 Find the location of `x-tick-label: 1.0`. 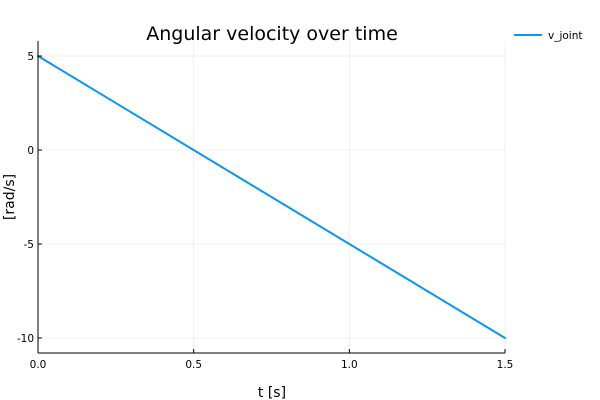

x-tick-label: 1.0 is located at coordinates (349, 365).